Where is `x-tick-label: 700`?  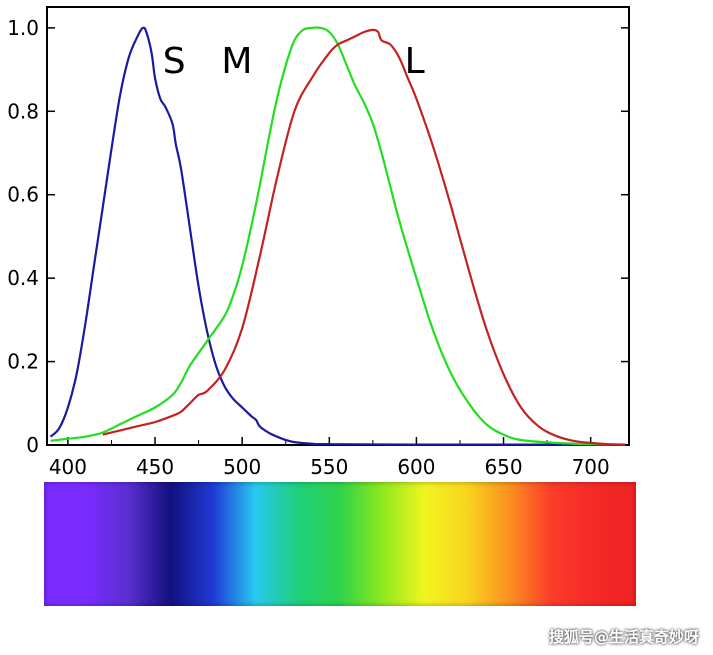 x-tick-label: 700 is located at coordinates (591, 467).